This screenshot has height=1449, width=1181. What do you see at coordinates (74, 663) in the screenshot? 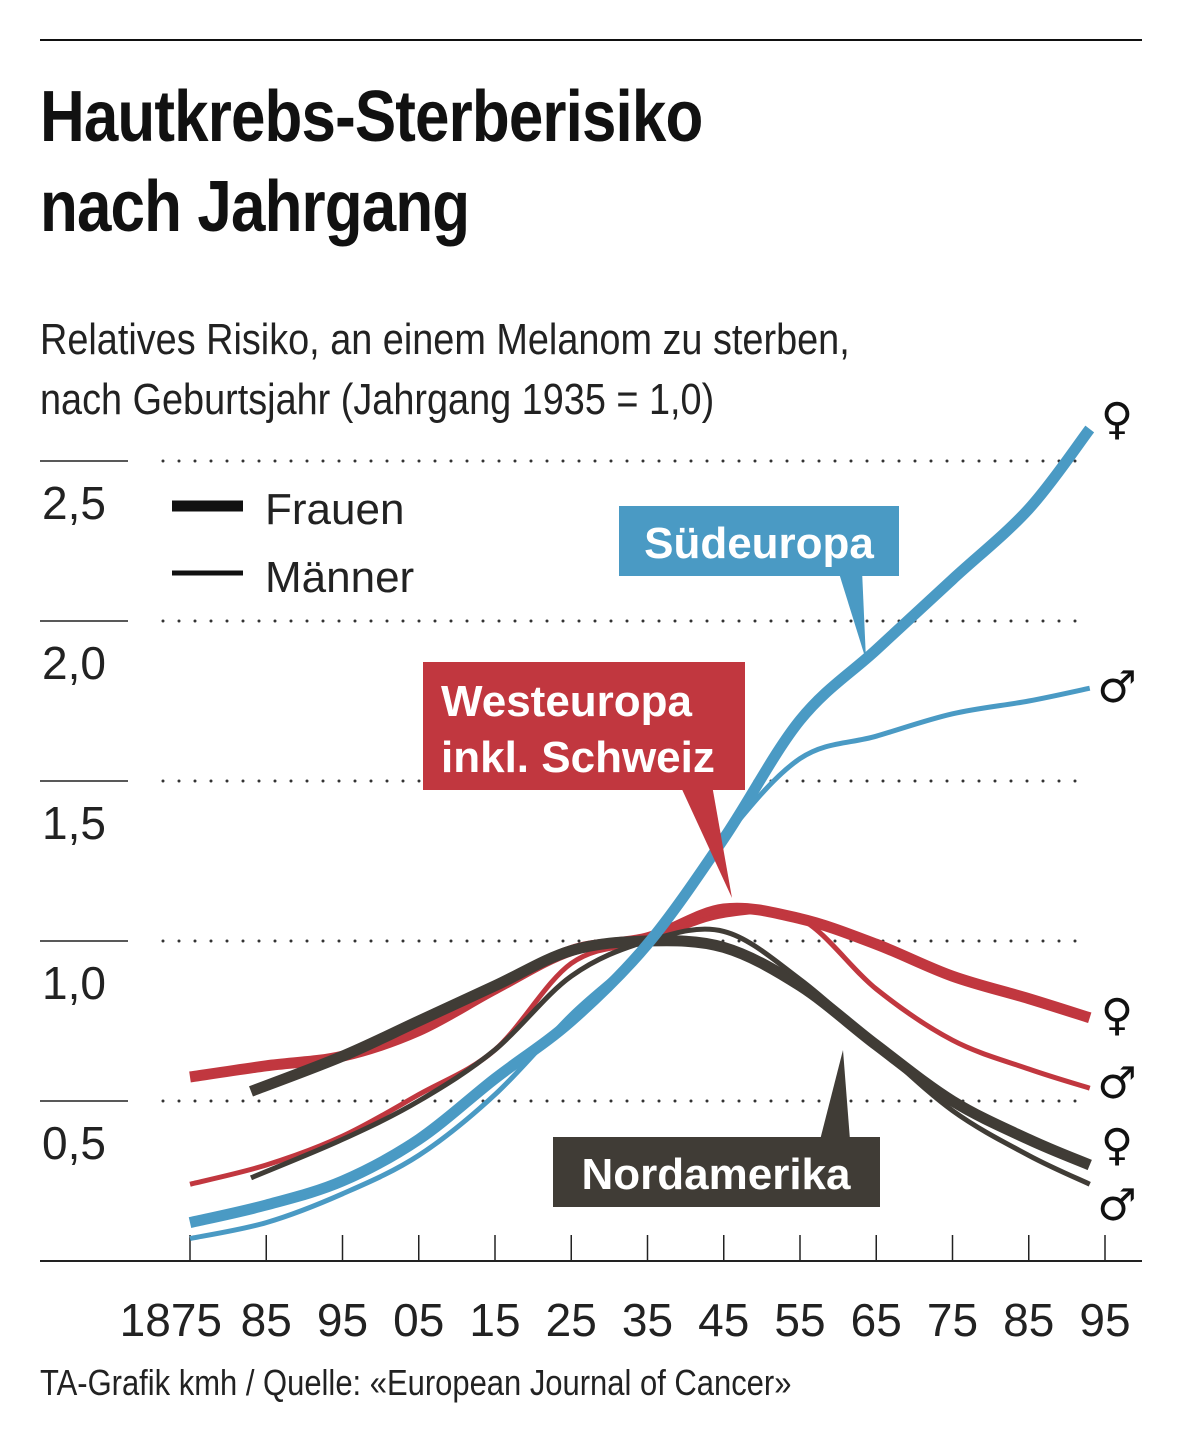
I see `y-tick-label: 2,0` at bounding box center [74, 663].